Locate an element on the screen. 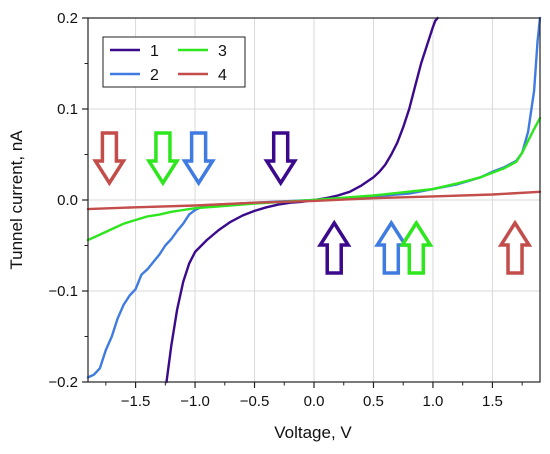 The image size is (550, 454). legend-label-2: 2 is located at coordinates (154, 75).